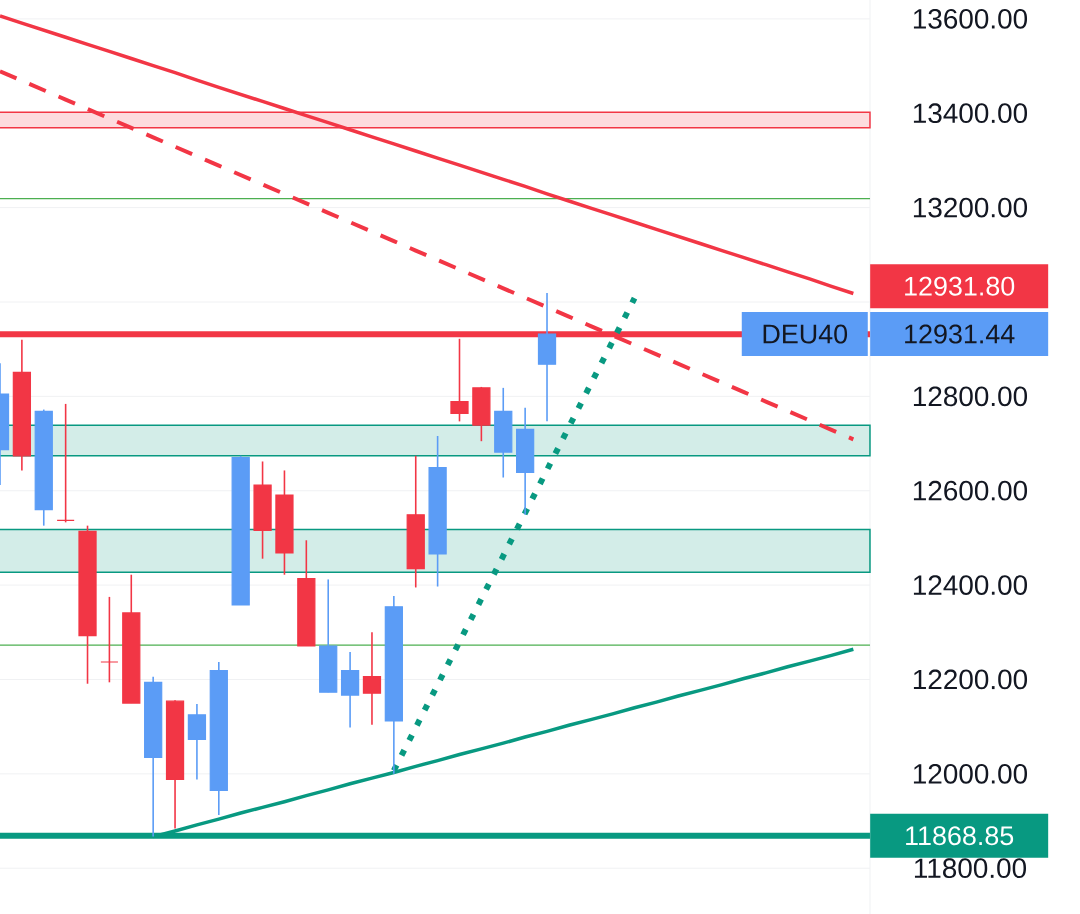 The image size is (1080, 914). What do you see at coordinates (970, 679) in the screenshot?
I see `y-tick-label: 12200.00` at bounding box center [970, 679].